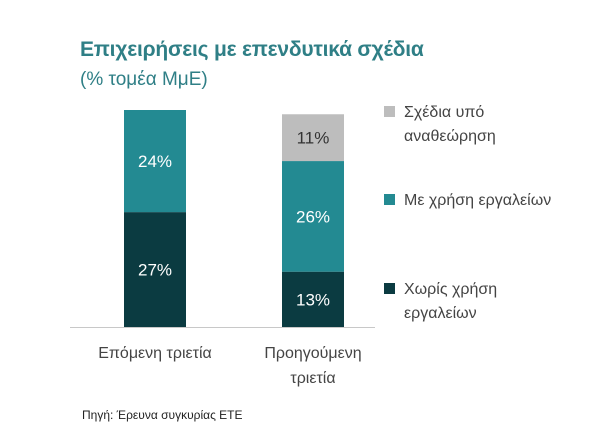 Image resolution: width=613 pixels, height=444 pixels. I want to click on bar-segment-με-χρήση-εργαλείων-2, so click(313, 216).